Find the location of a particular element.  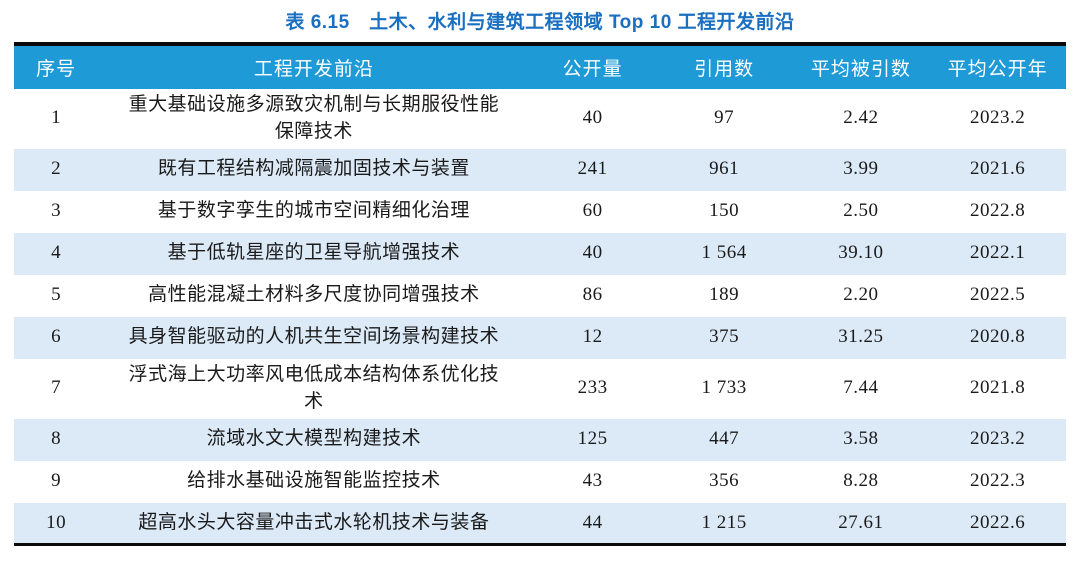

cell-publications: 44 is located at coordinates (592, 522).